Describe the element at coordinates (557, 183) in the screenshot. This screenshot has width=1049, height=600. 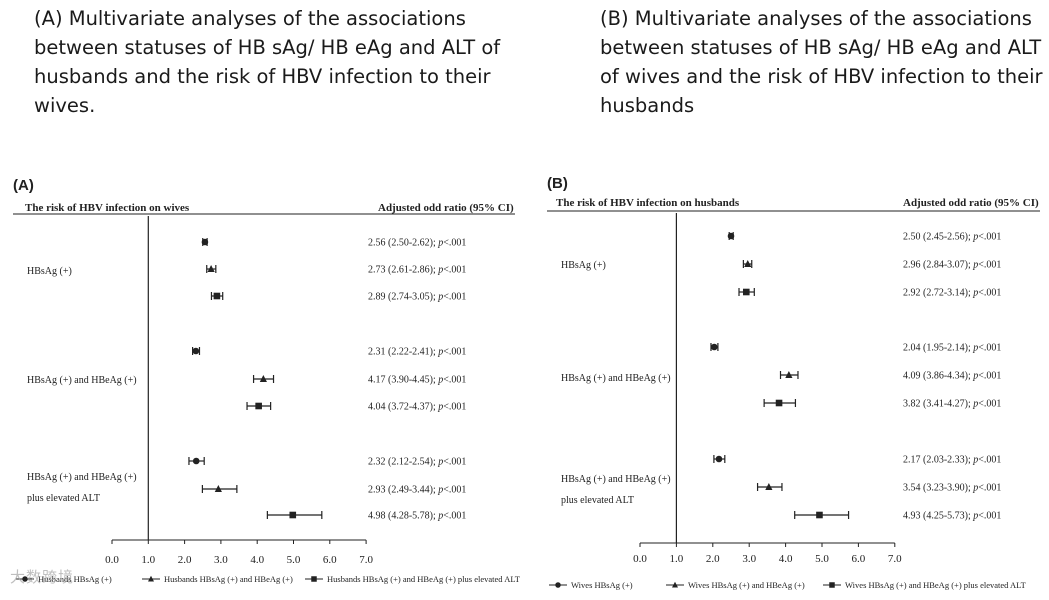
I see `panel-b-label: (B)` at that location.